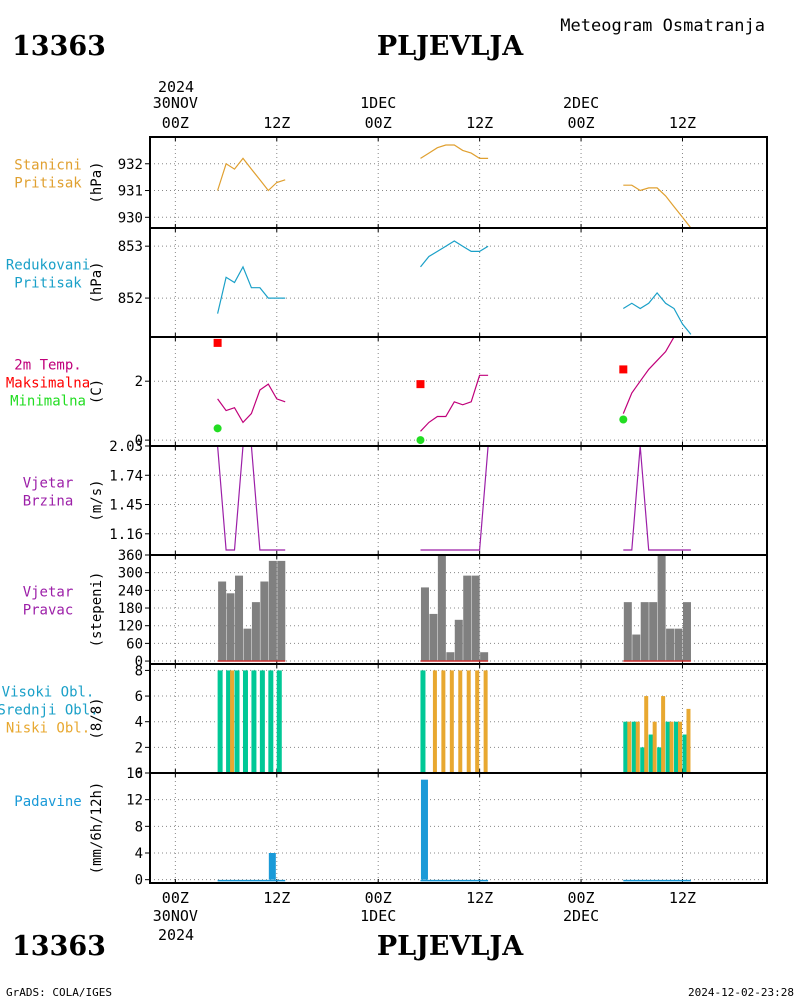 This screenshot has width=800, height=1004. Describe the element at coordinates (378, 916) in the screenshot. I see `bottom-day-label: 1DEC` at that location.